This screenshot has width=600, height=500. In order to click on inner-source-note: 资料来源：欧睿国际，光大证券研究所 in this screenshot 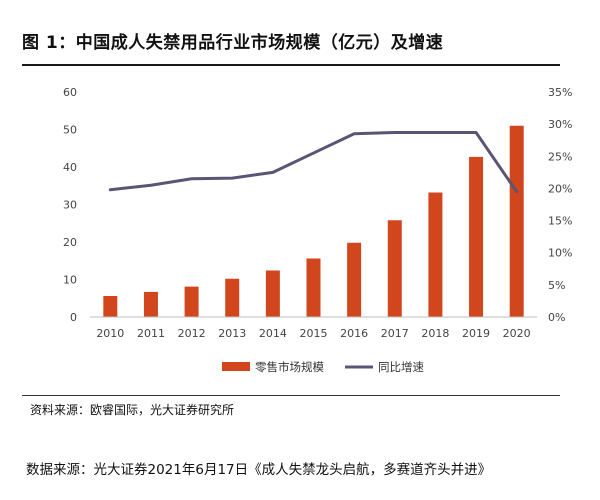, I will do `click(132, 410)`.